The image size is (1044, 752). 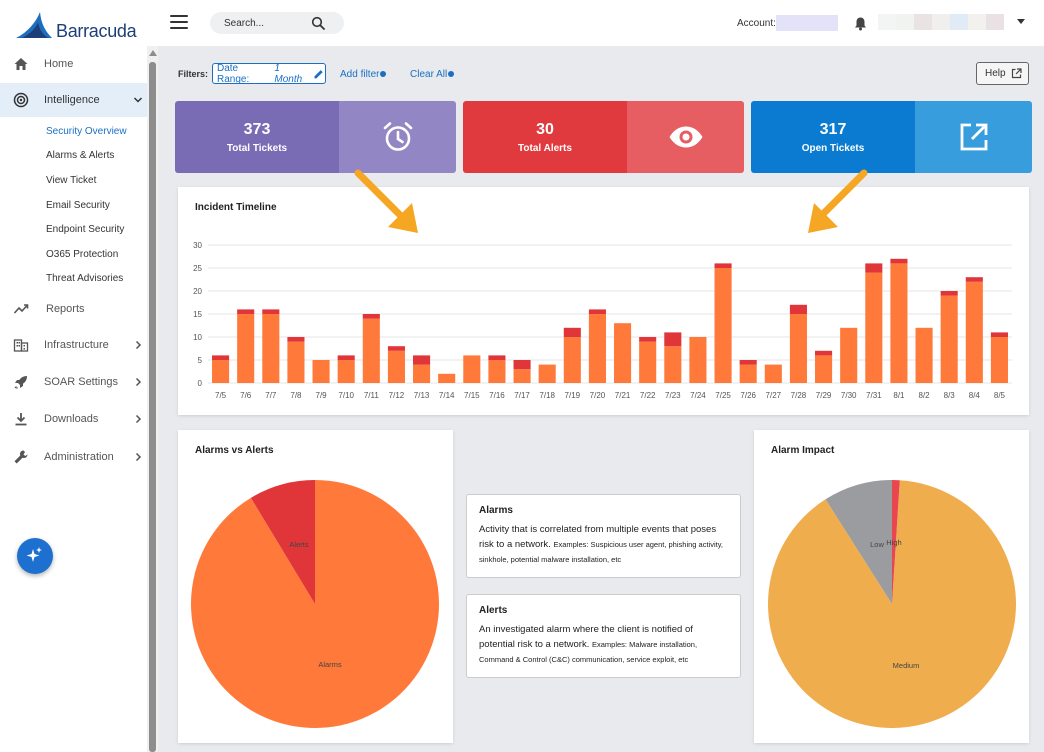 I want to click on sidebar-item-soar-settings: SOAR Settings, so click(x=73, y=382).